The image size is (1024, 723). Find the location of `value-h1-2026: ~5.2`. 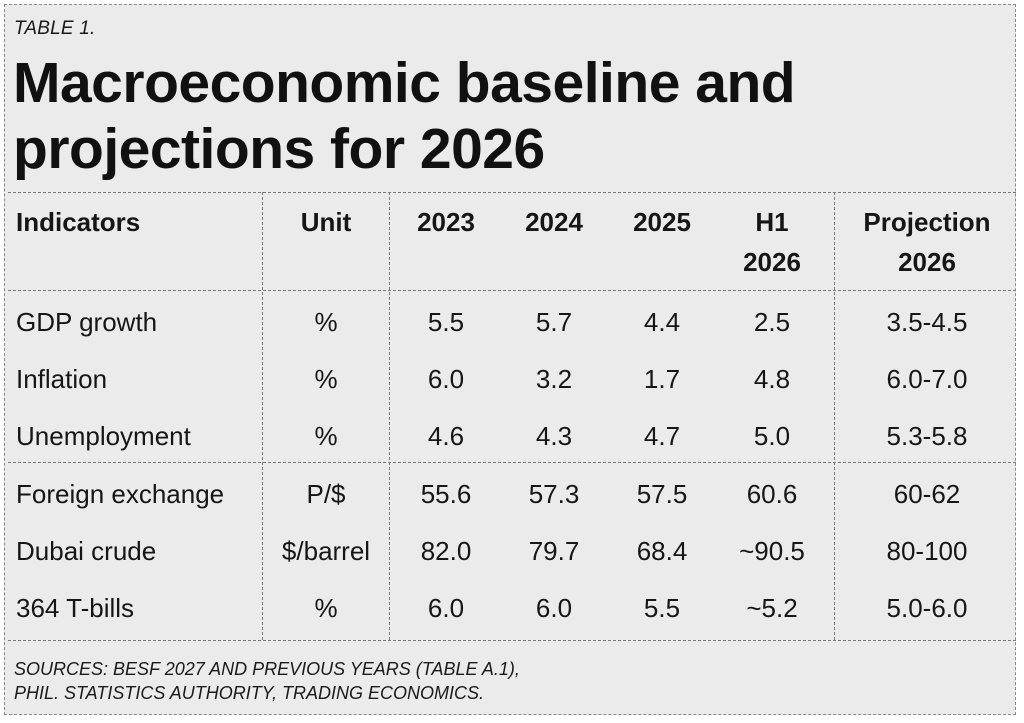

value-h1-2026: ~5.2 is located at coordinates (772, 608).